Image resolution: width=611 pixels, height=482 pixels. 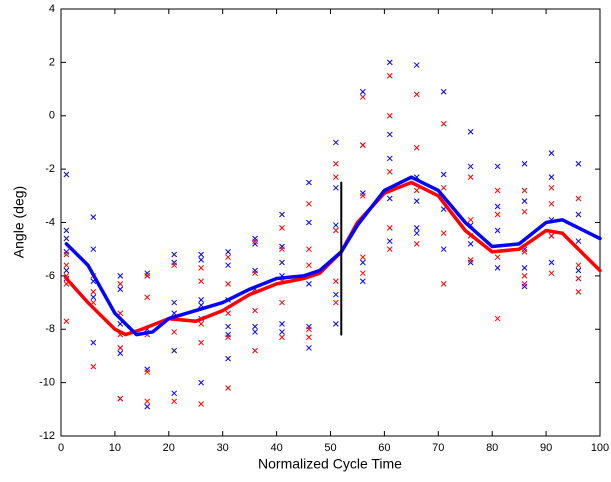 What do you see at coordinates (52, 9) in the screenshot?
I see `y-tick-label: 4` at bounding box center [52, 9].